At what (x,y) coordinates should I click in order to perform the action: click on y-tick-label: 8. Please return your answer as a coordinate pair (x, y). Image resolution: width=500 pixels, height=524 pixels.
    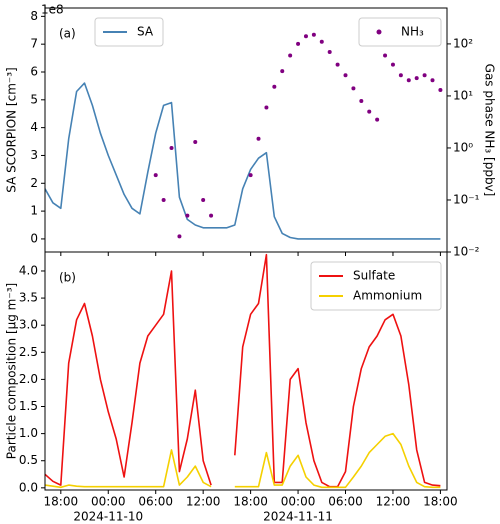
    Looking at the image, I should click on (34, 16).